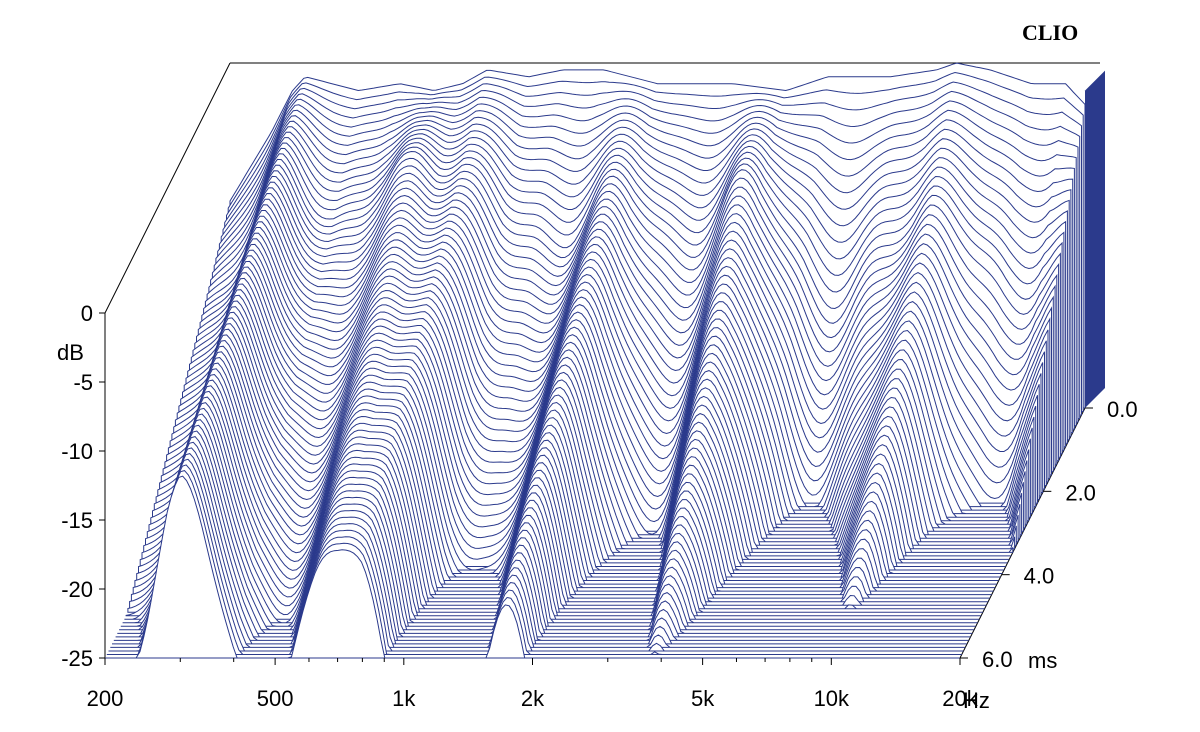  I want to click on x-tick-label: 5k, so click(703, 698).